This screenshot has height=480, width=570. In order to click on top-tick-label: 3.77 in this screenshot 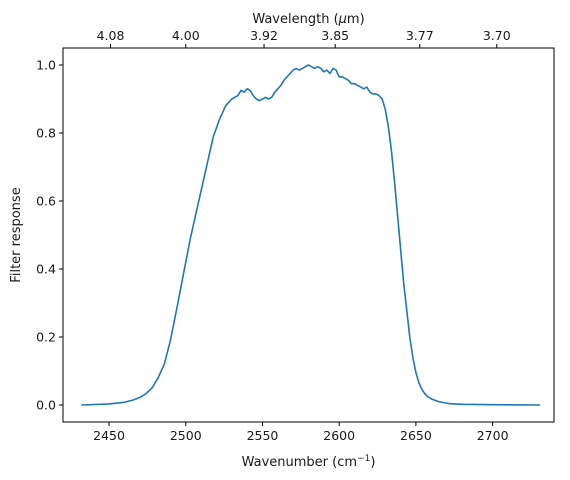, I will do `click(420, 35)`.